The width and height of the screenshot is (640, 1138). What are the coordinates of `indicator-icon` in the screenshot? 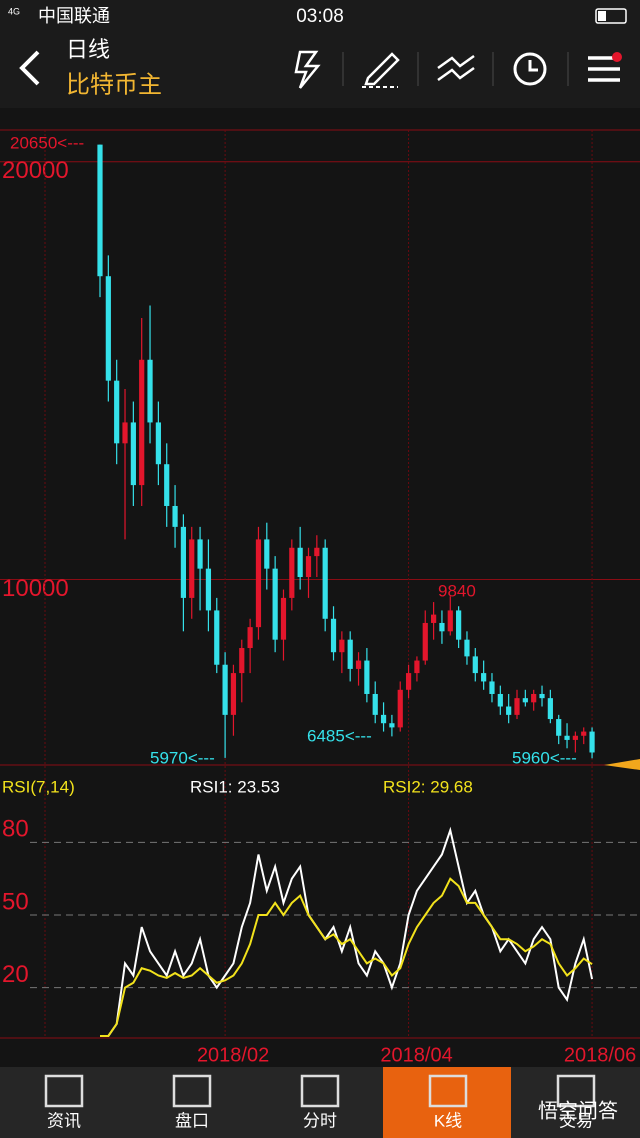 It's located at (456, 68).